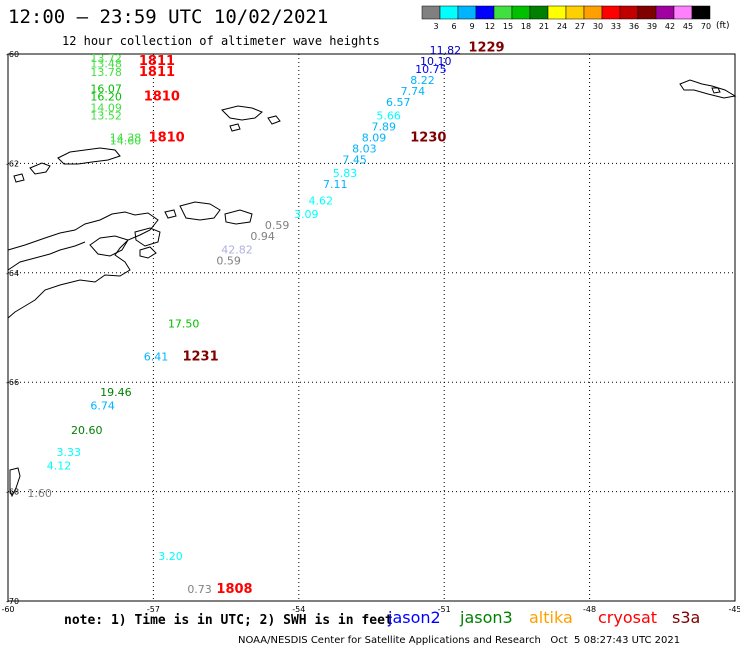 Image resolution: width=740 pixels, height=650 pixels. What do you see at coordinates (354, 159) in the screenshot?
I see `wave-height-reading: 7.45` at bounding box center [354, 159].